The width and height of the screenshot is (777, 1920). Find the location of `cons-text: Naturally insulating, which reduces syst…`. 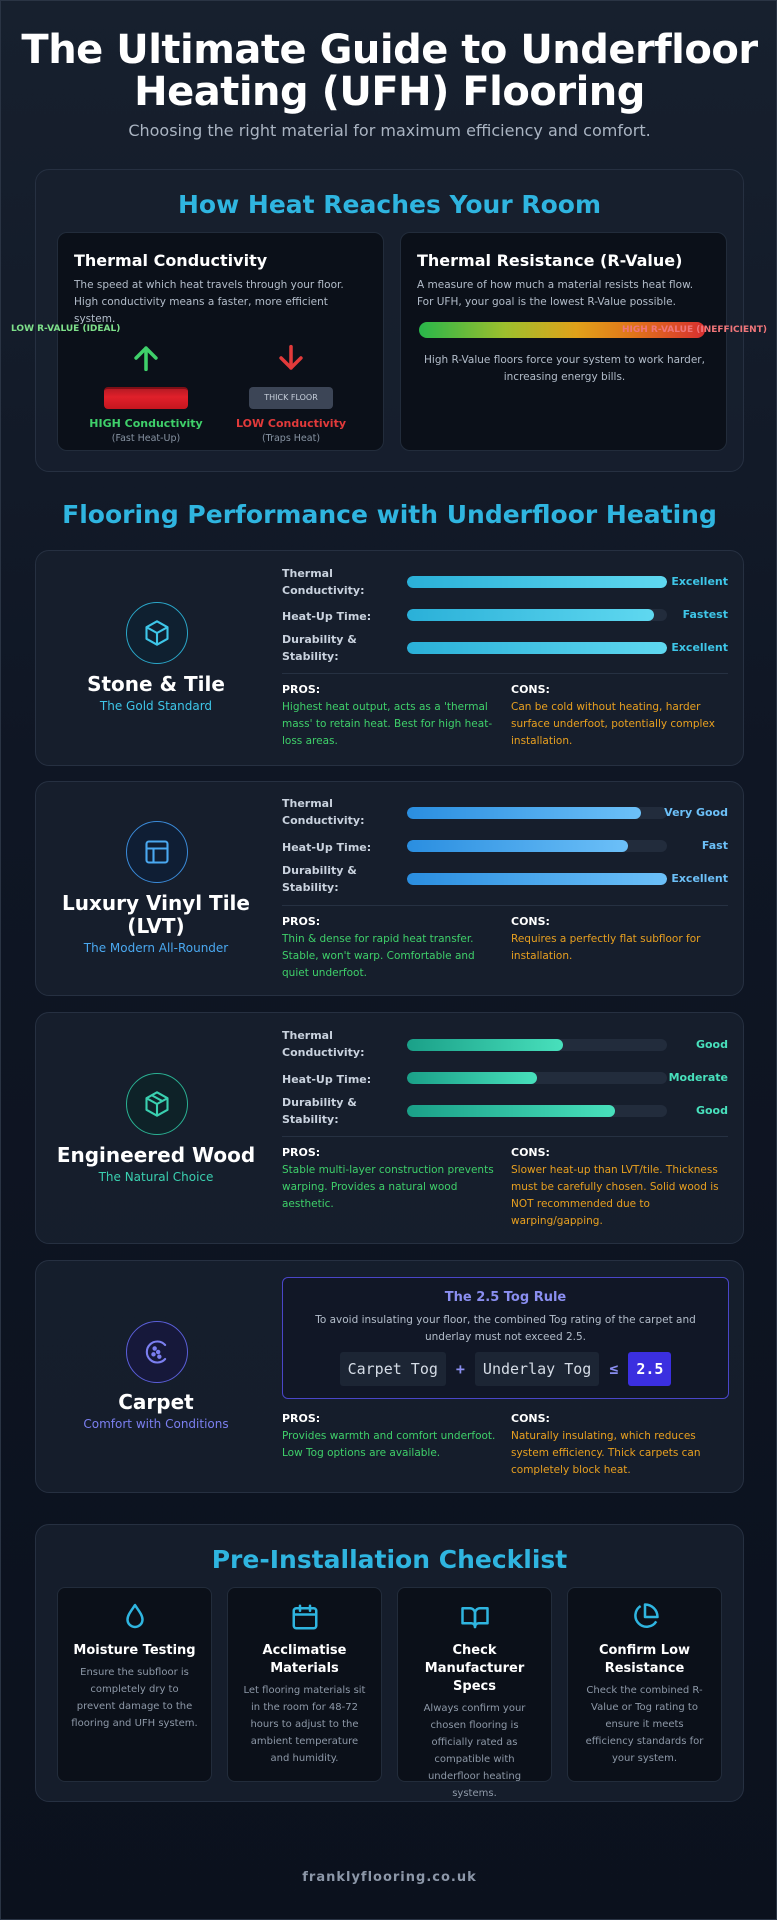

cons-text: Naturally insulating, which reduces syst… is located at coordinates (606, 1453).